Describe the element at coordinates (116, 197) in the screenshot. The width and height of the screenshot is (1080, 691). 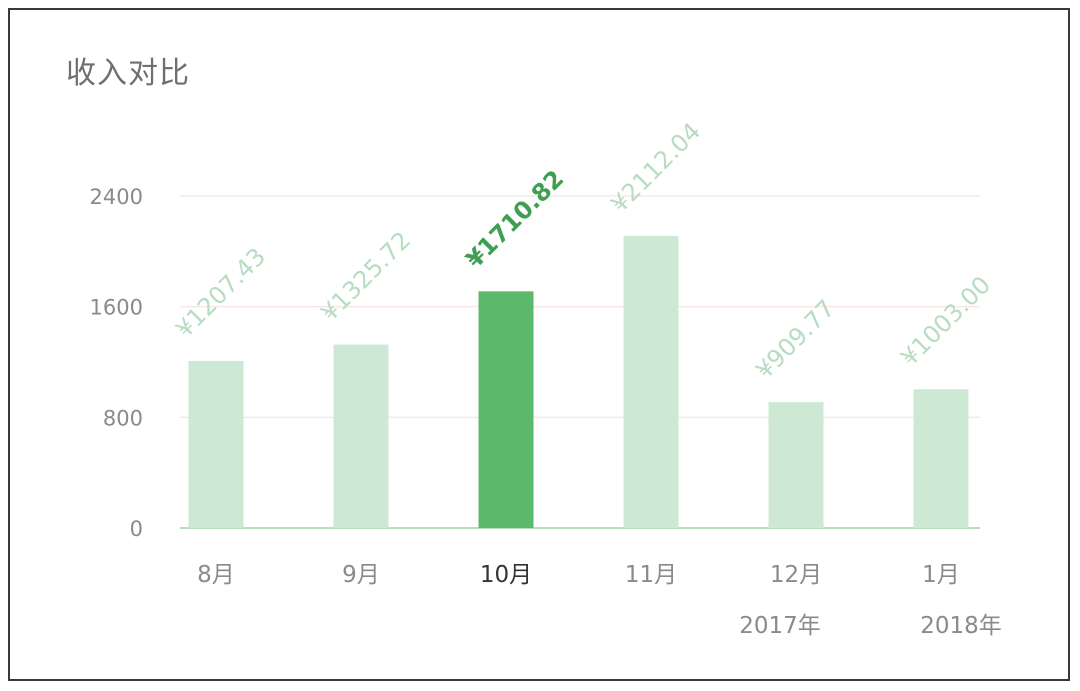
I see `y-tick-label: 2400` at that location.